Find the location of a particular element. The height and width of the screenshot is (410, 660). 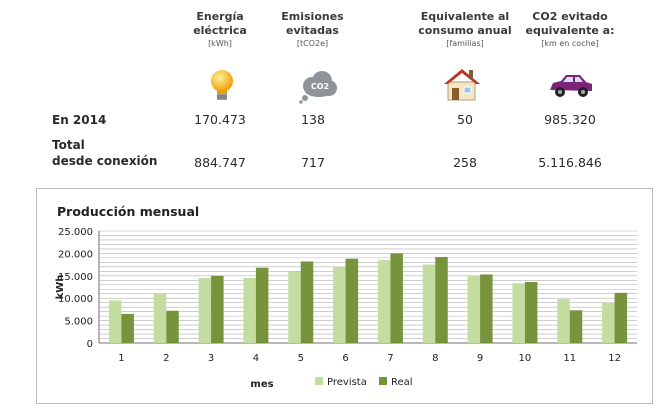

column-title-line2: consumo anual is located at coordinates (465, 30).